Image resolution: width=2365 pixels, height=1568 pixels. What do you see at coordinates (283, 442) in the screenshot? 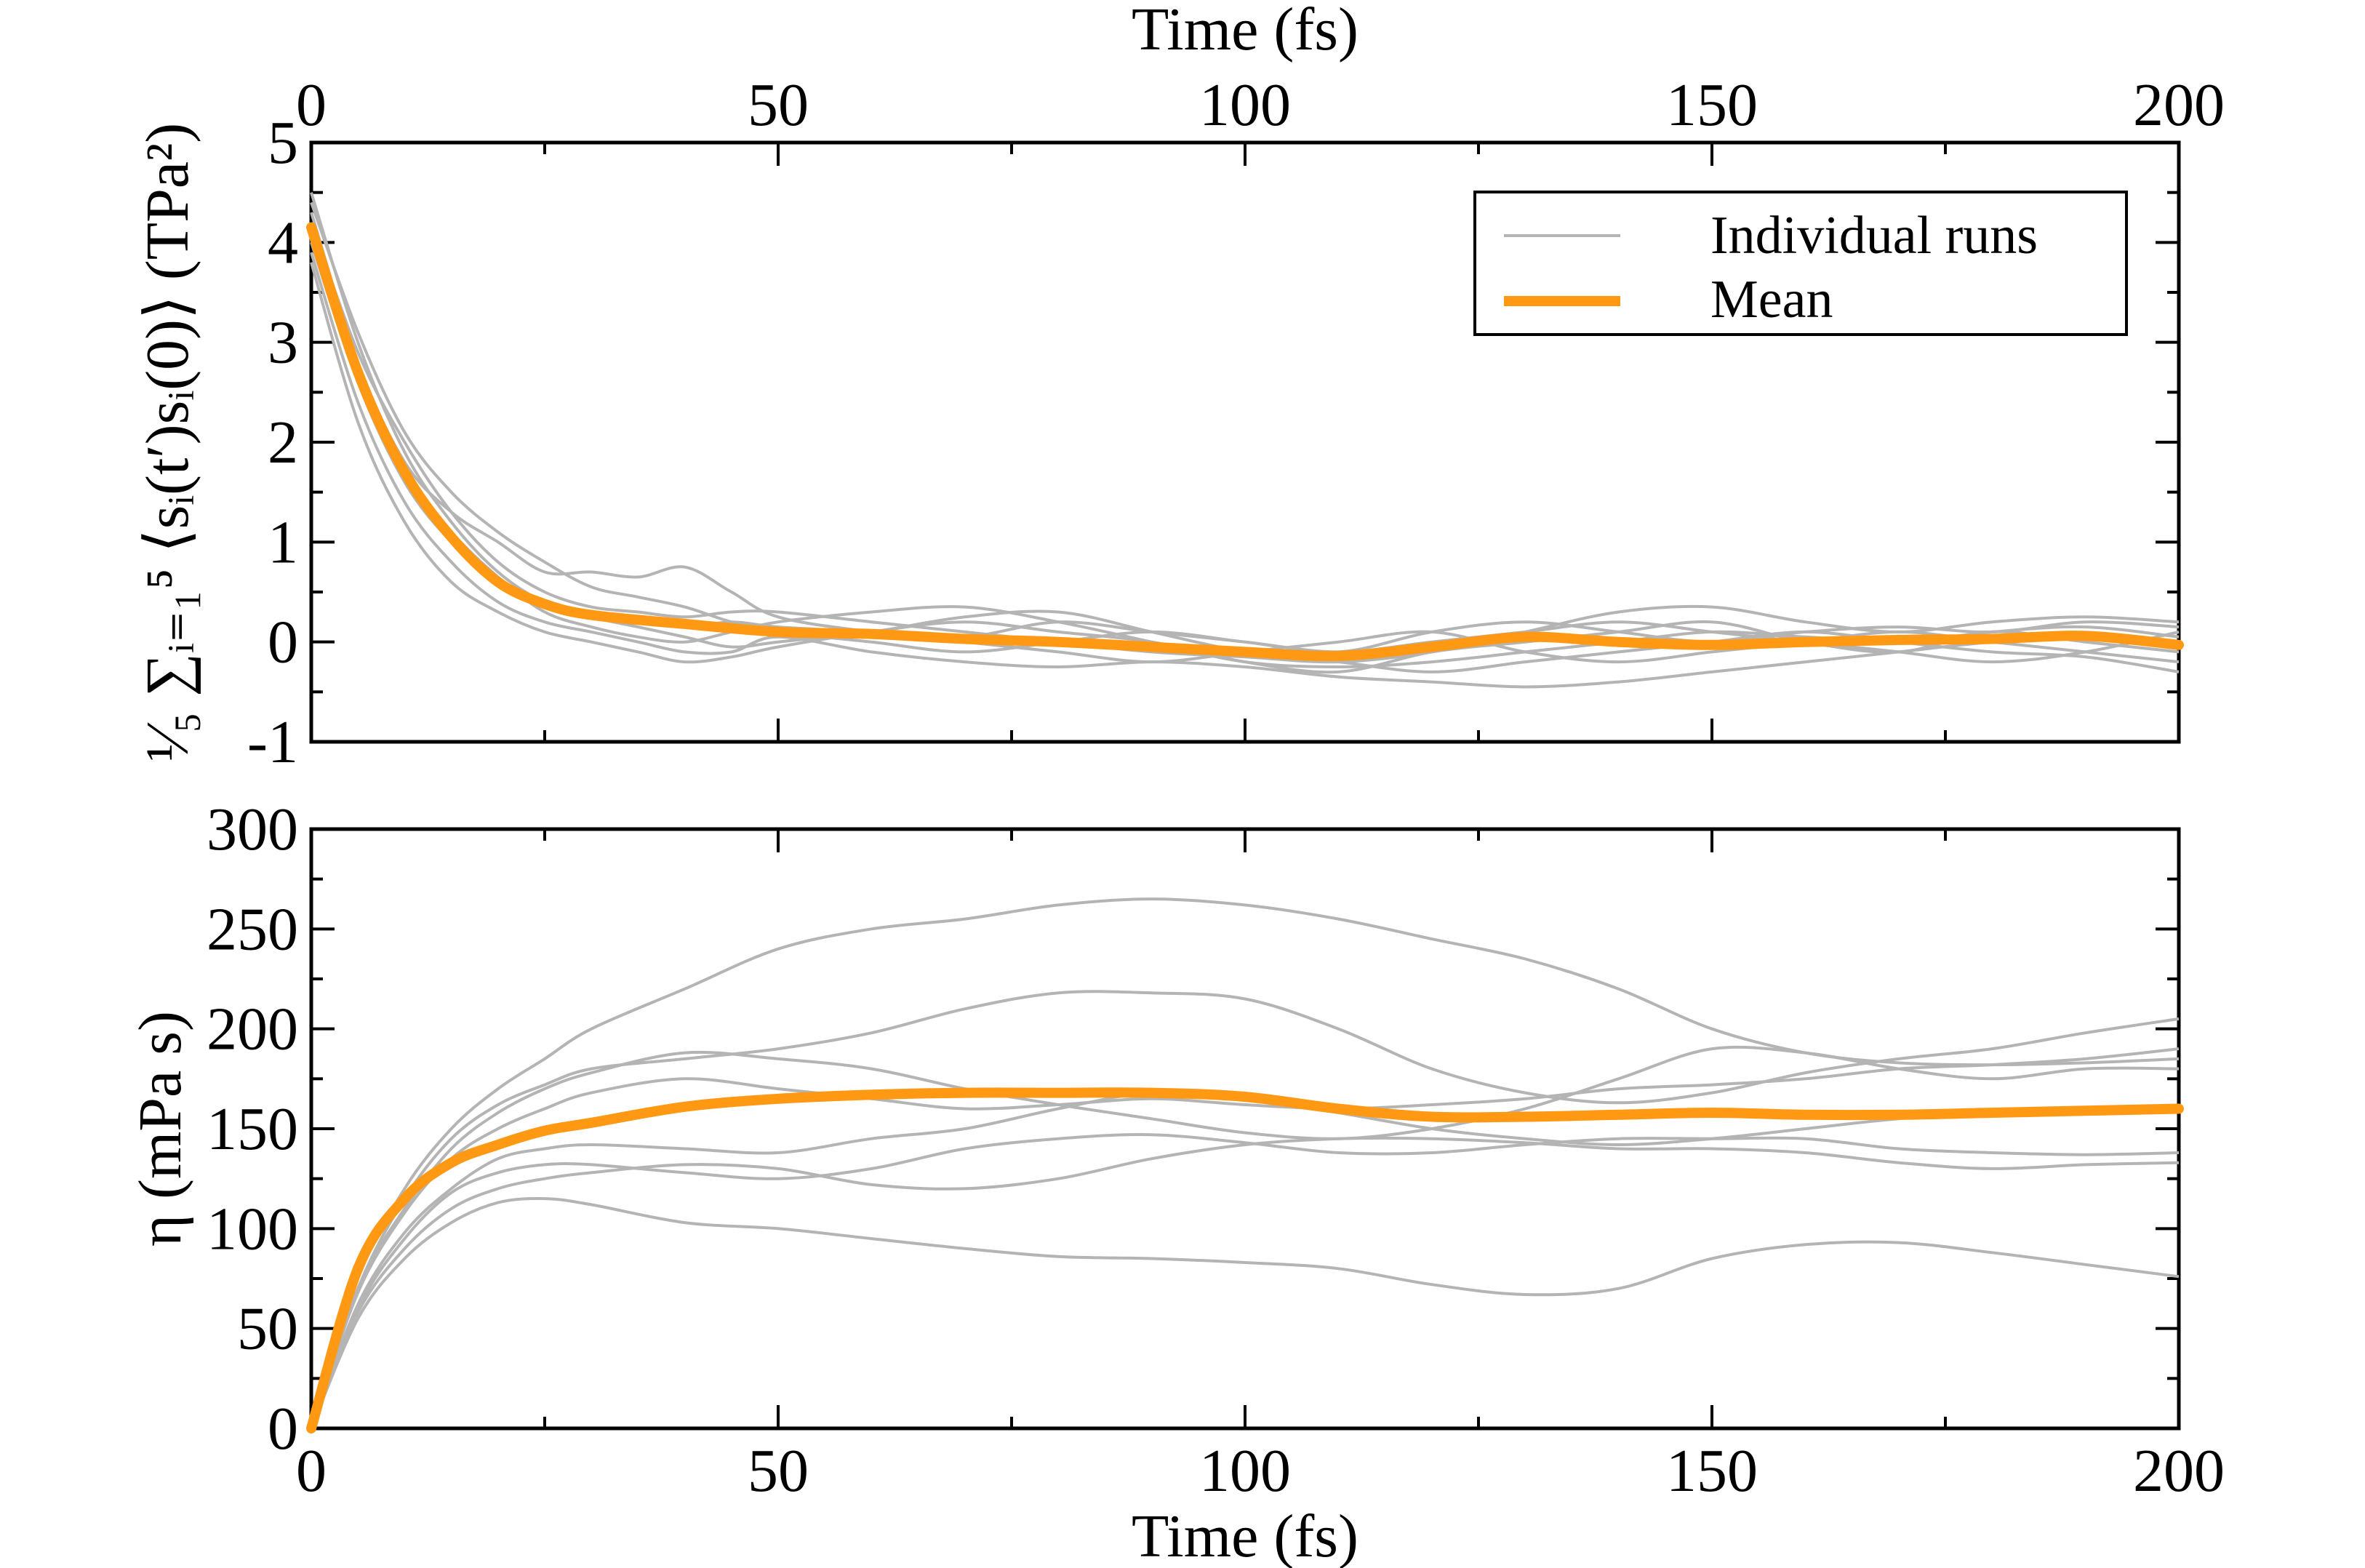
I see `y-tick-label: 2` at bounding box center [283, 442].